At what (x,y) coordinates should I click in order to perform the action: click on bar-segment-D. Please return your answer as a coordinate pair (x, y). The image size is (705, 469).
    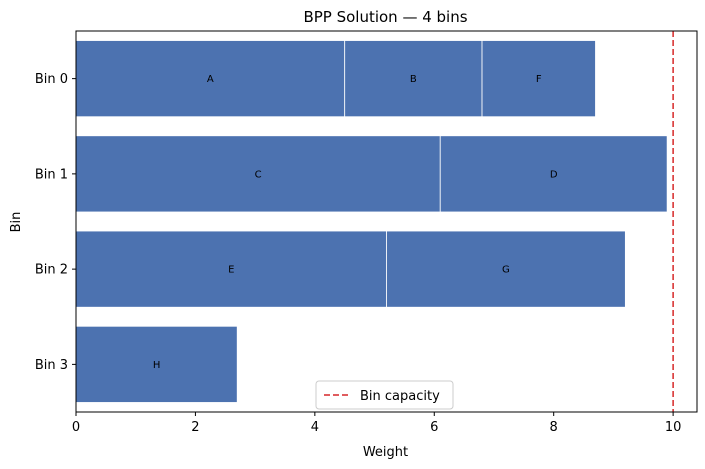
    Looking at the image, I should click on (553, 174).